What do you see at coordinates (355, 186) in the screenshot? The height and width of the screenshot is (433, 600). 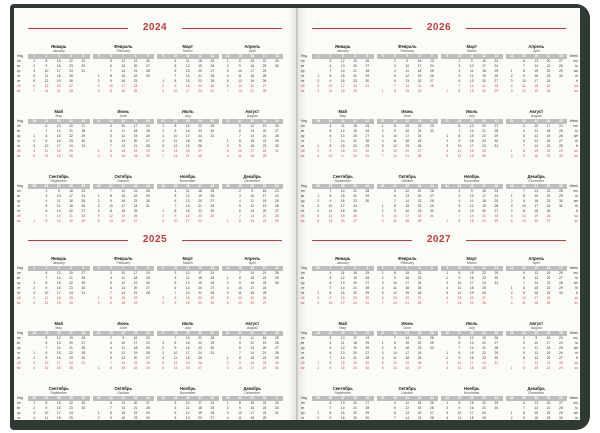 I see `week-number: 39` at bounding box center [355, 186].